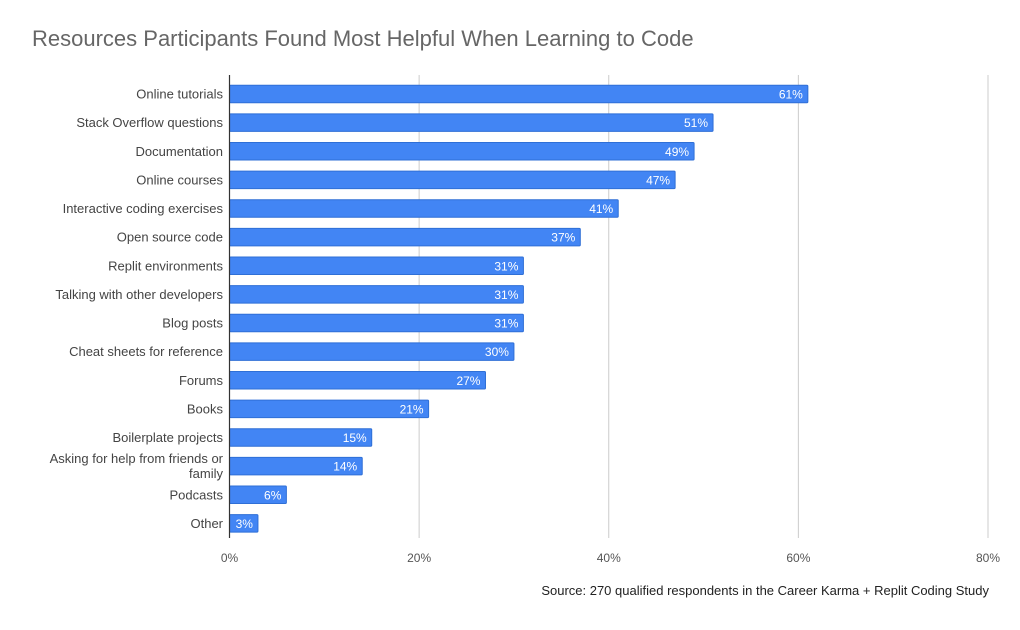  What do you see at coordinates (146, 351) in the screenshot?
I see `category-label: Cheat sheets for reference` at bounding box center [146, 351].